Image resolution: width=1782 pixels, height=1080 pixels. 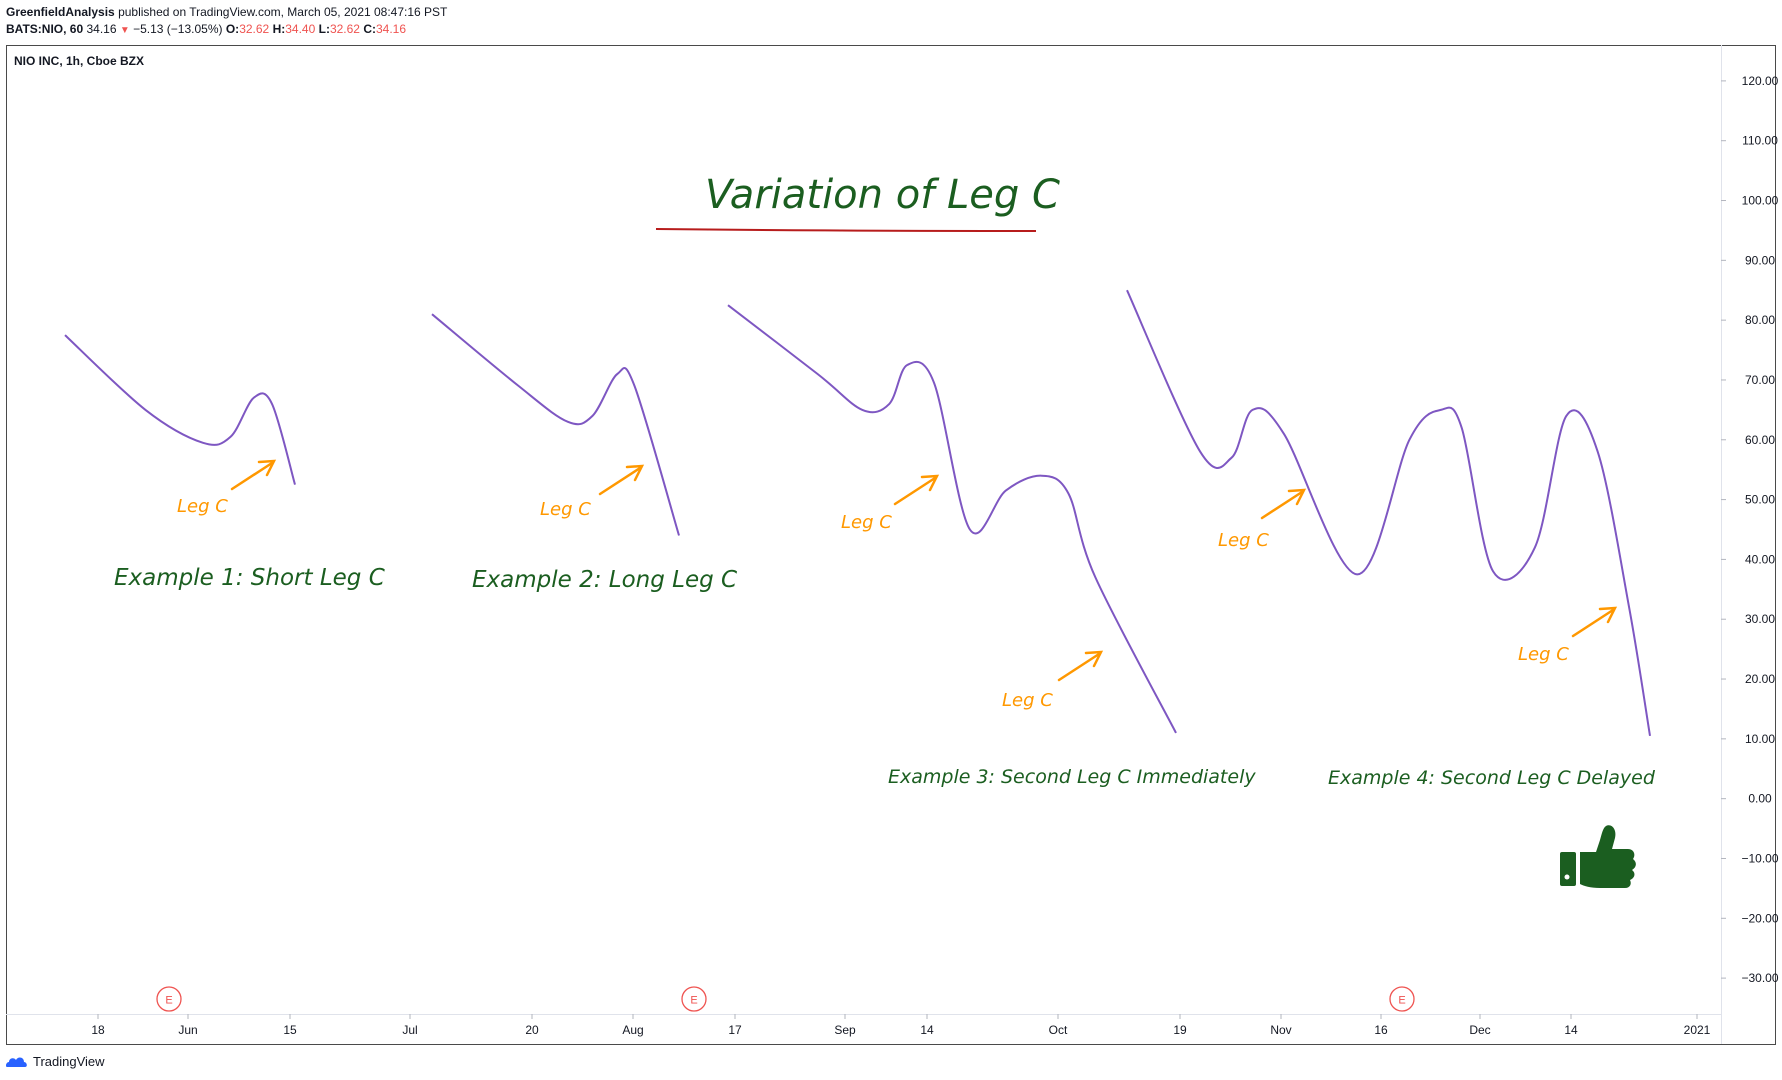 What do you see at coordinates (324, 29) in the screenshot?
I see `low-label: L:` at bounding box center [324, 29].